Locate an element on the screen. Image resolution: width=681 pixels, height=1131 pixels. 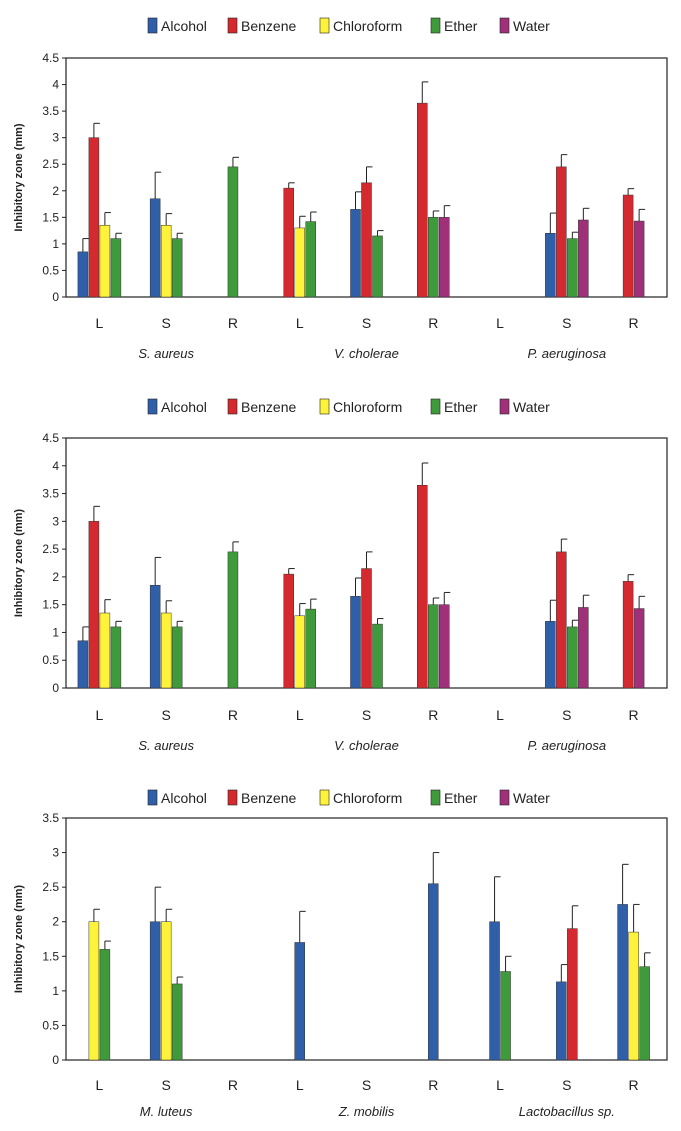
legend-swatch-chloroform is located at coordinates (324, 25).